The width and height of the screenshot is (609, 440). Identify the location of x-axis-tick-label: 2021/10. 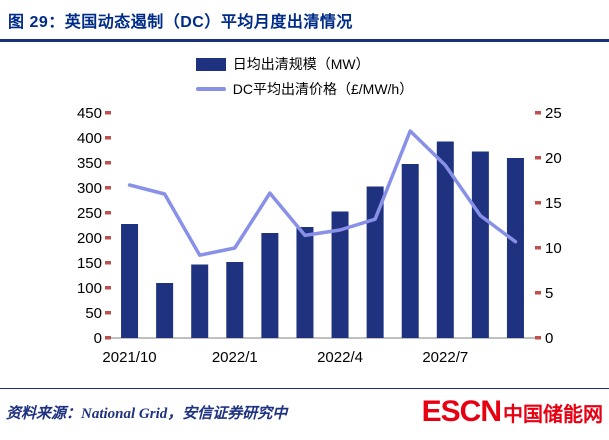
(129, 357).